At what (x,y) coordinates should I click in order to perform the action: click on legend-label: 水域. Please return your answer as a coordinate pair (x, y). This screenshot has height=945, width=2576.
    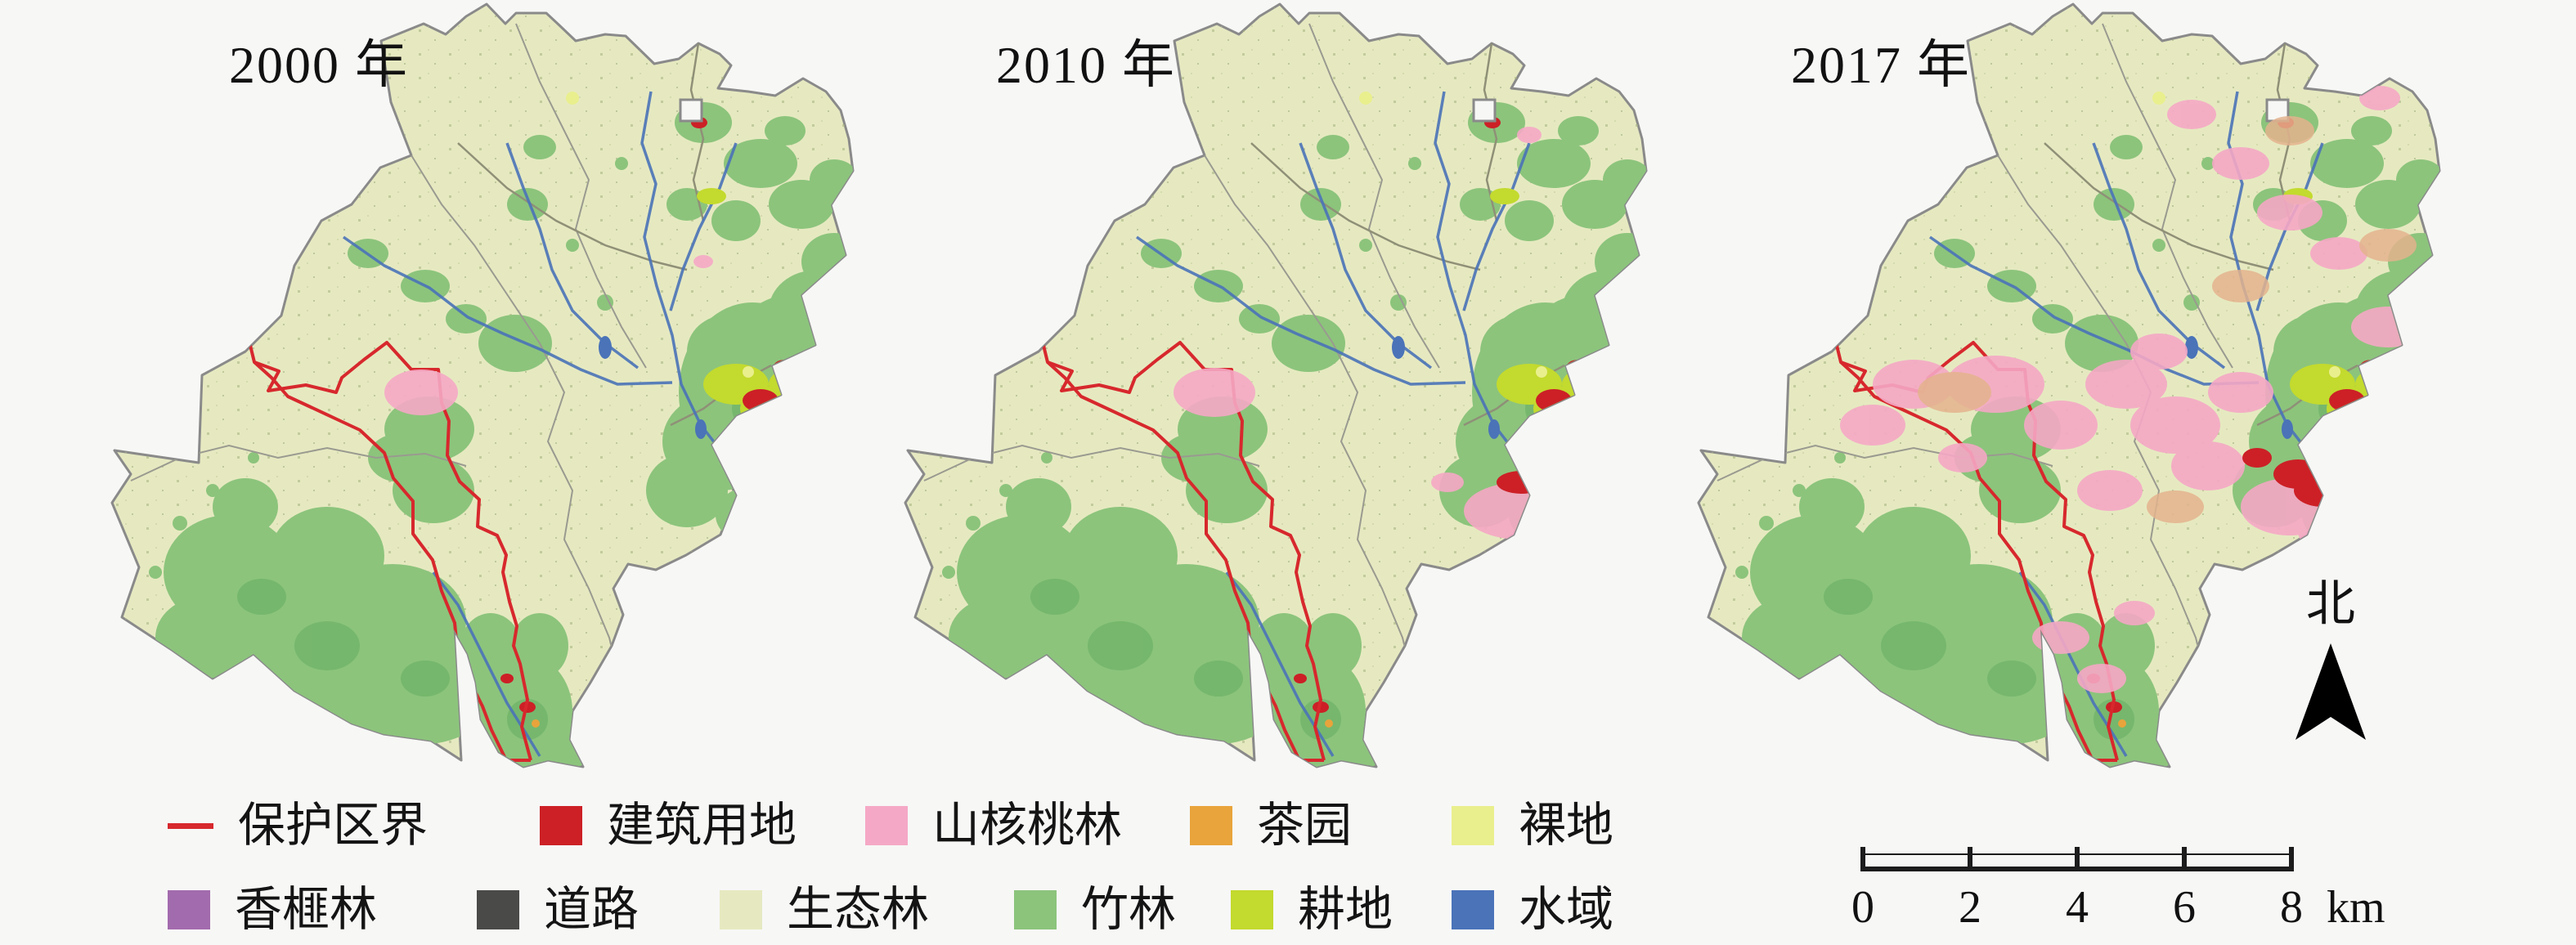
    Looking at the image, I should click on (1566, 910).